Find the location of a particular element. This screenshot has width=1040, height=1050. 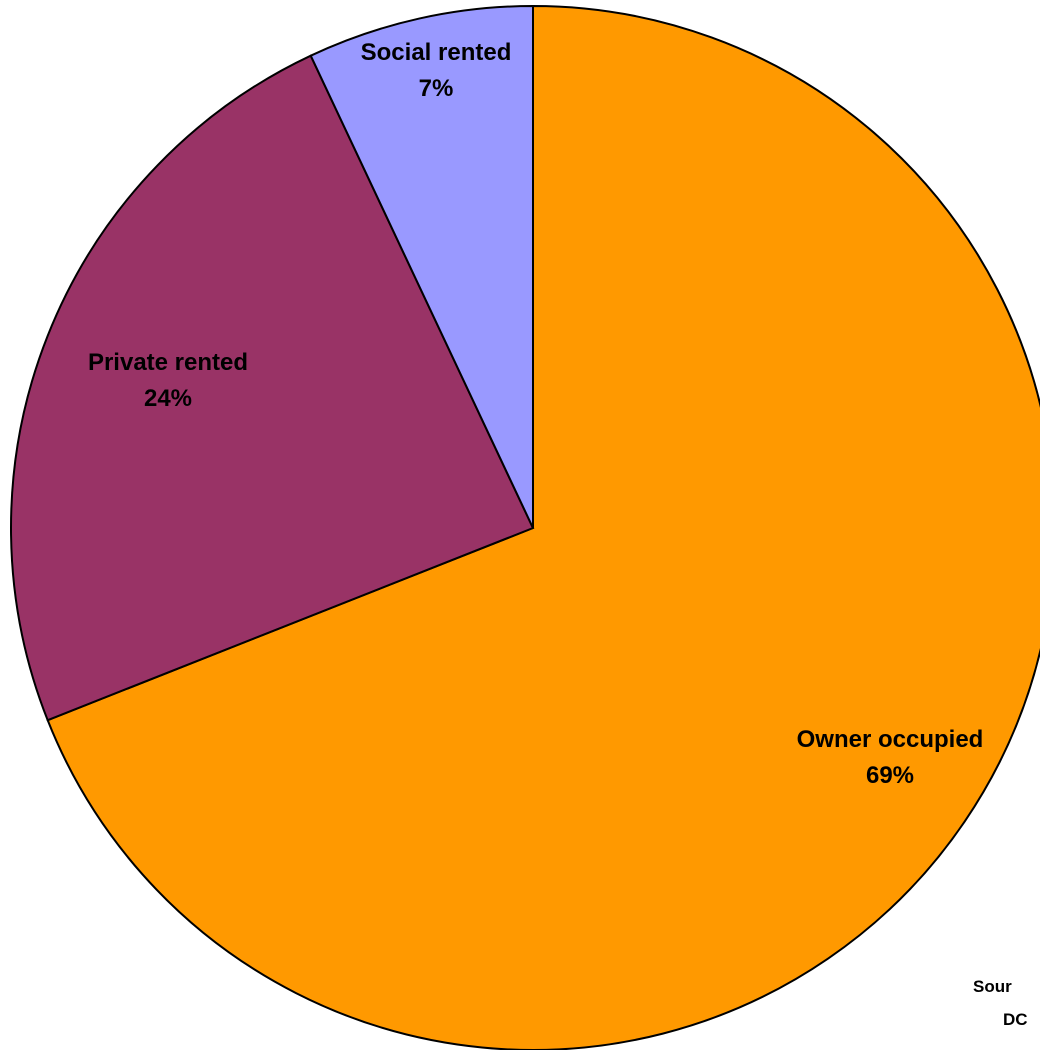

source-note: Sour DC is located at coordinates (1000, 1003).